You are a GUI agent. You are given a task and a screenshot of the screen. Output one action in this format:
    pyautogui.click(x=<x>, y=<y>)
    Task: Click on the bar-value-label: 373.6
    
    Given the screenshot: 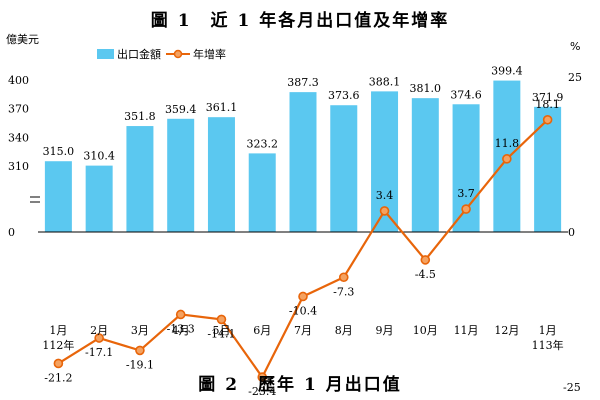 What is the action you would take?
    pyautogui.click(x=344, y=95)
    